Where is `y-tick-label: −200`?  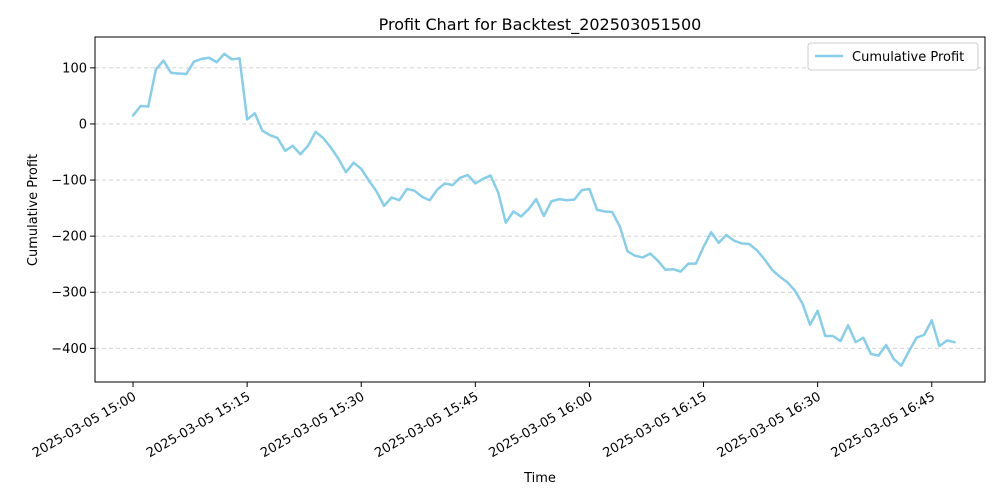 y-tick-label: −200 is located at coordinates (69, 237).